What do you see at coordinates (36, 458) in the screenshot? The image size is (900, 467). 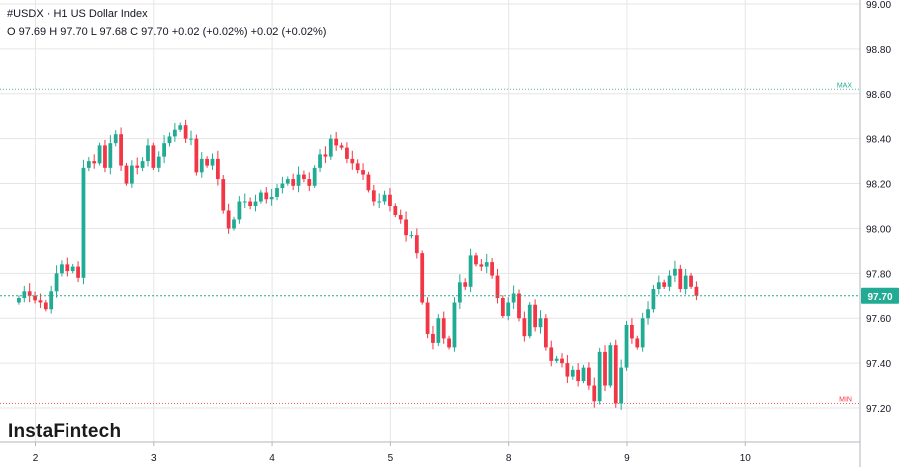 I see `x-tick-label: 2` at bounding box center [36, 458].